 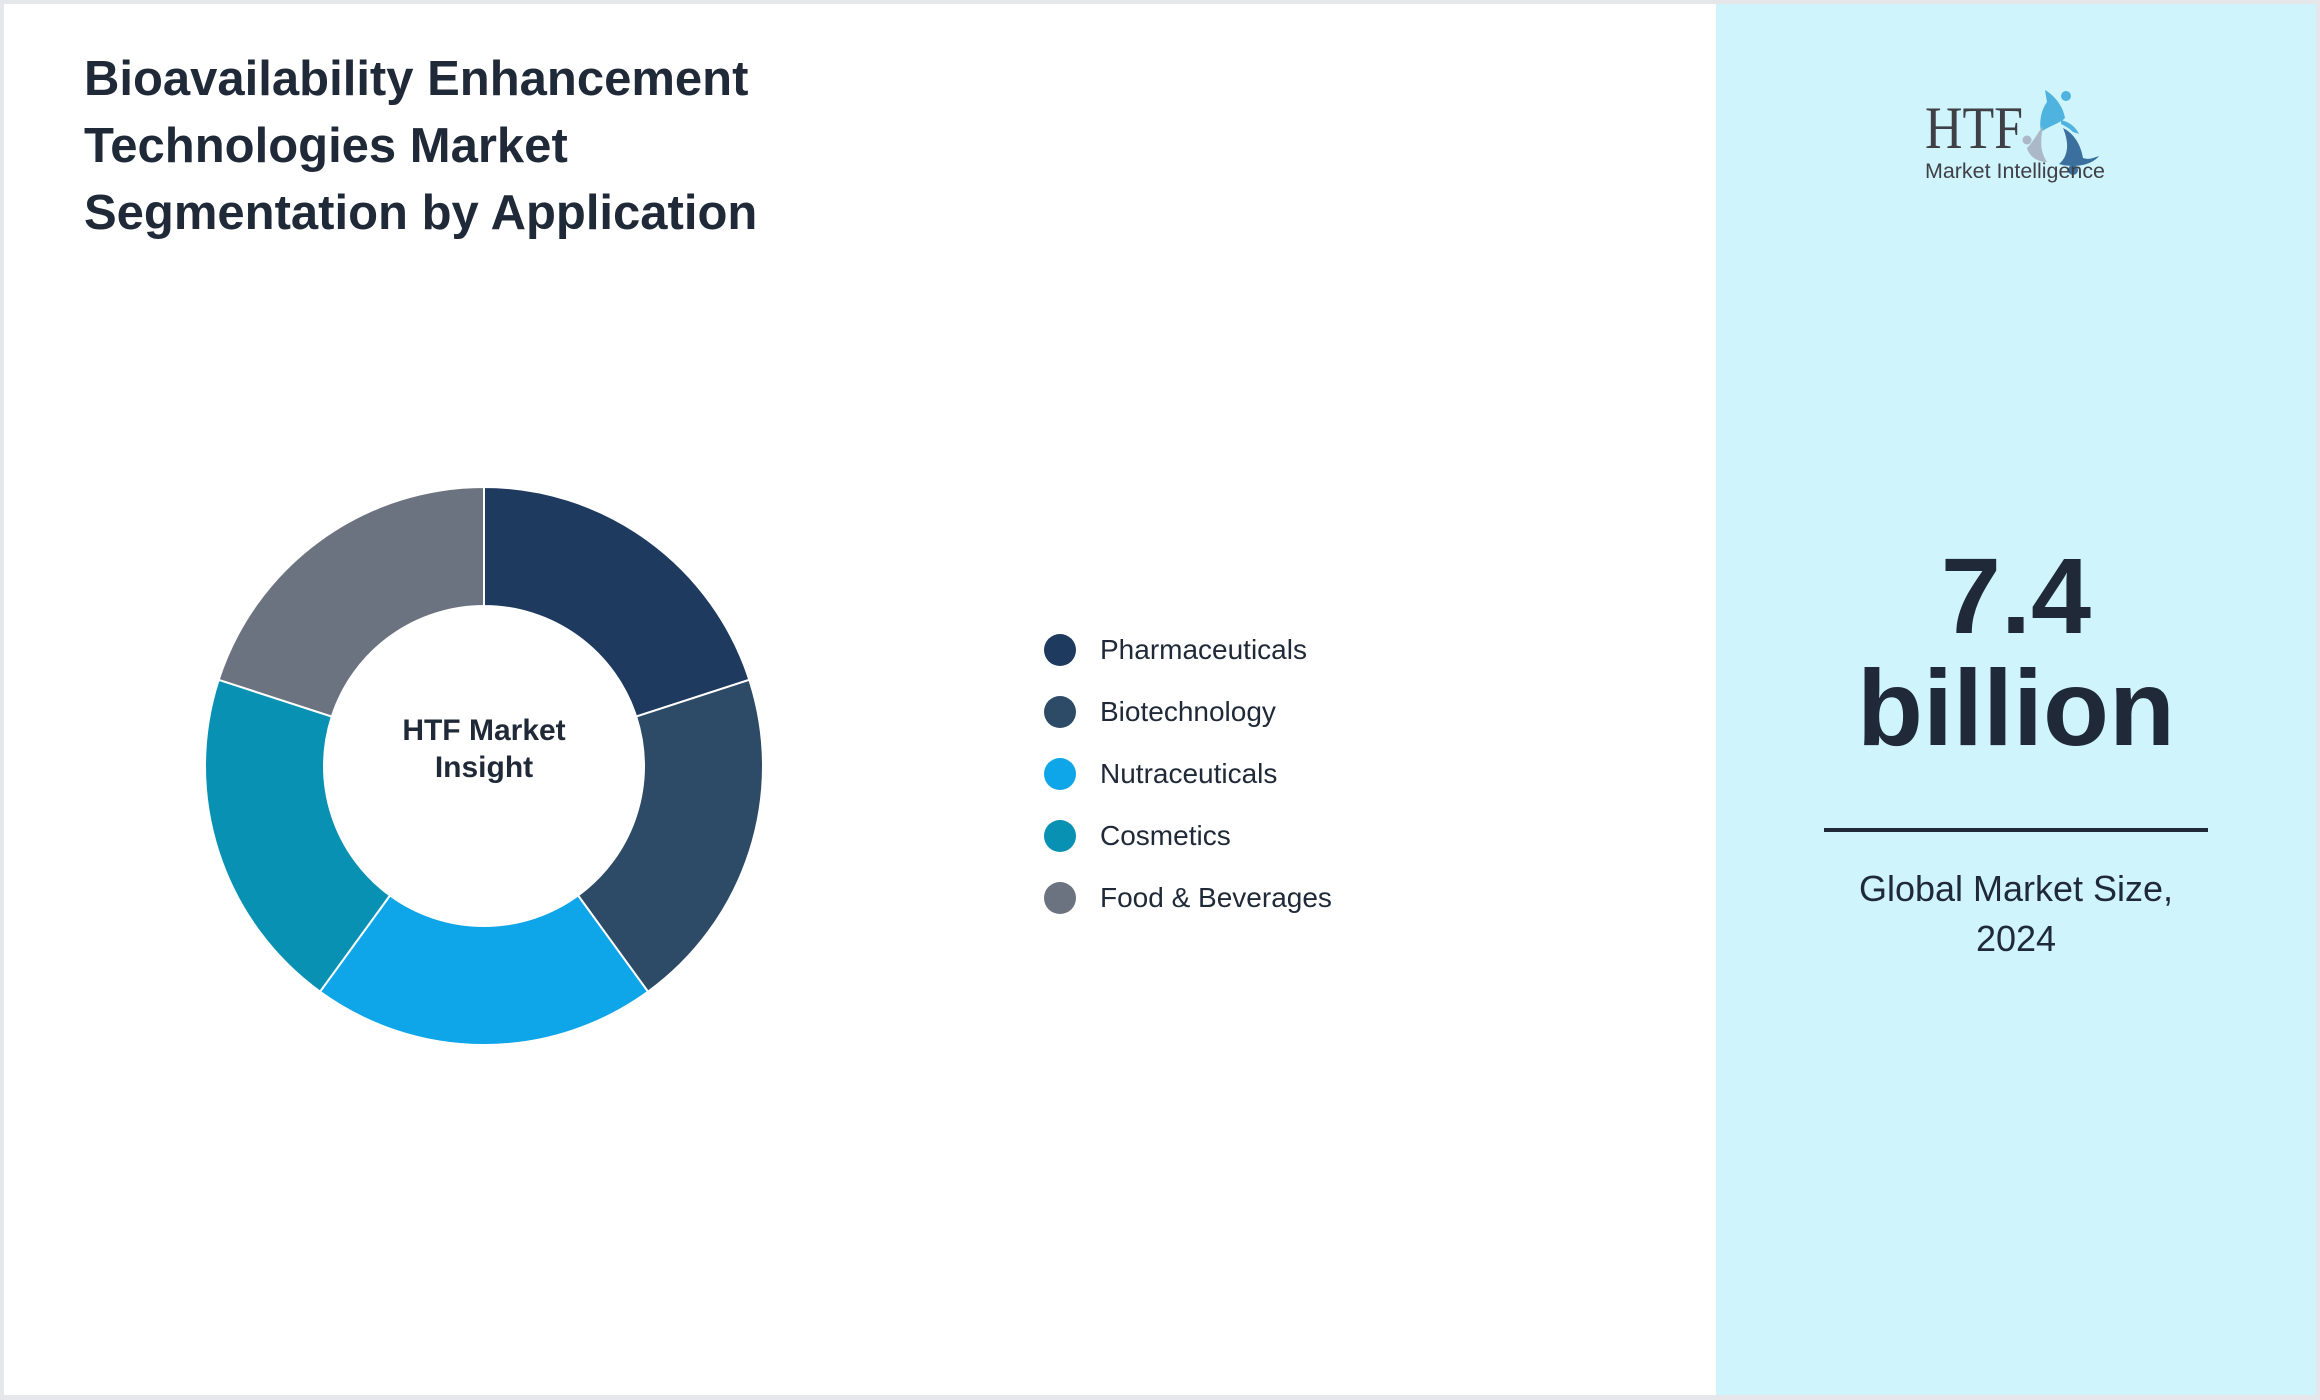 What do you see at coordinates (1203, 649) in the screenshot?
I see `legend-label: Pharmaceuticals` at bounding box center [1203, 649].